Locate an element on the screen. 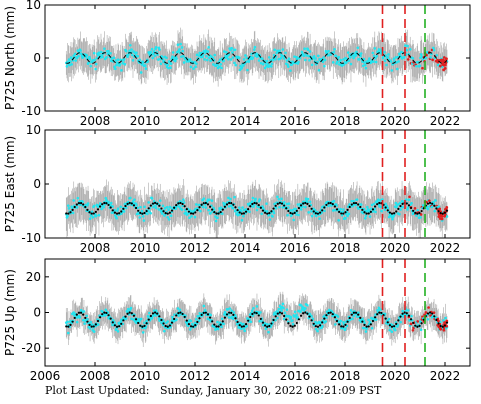 The image size is (481, 404). scatter-points is located at coordinates (256, 318).